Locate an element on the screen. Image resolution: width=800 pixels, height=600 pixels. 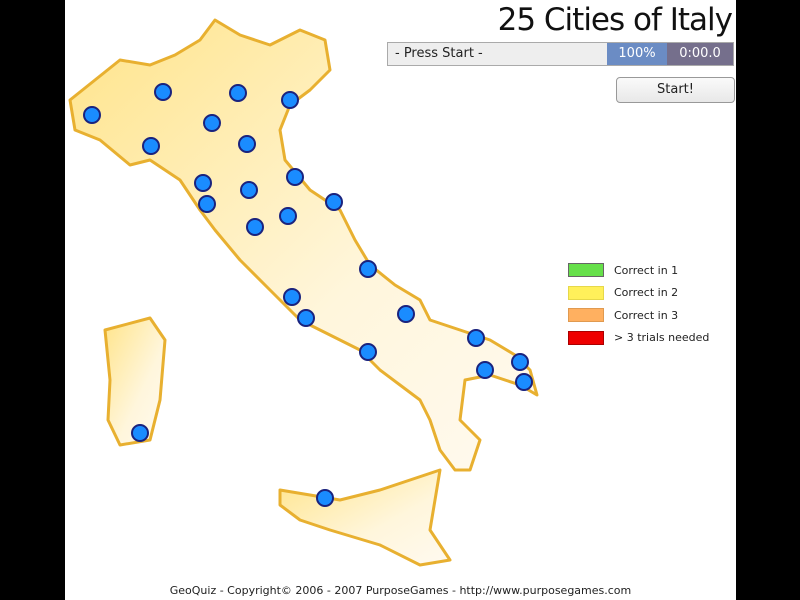
quiz-title: 25 Cities of Italy is located at coordinates (615, 20).